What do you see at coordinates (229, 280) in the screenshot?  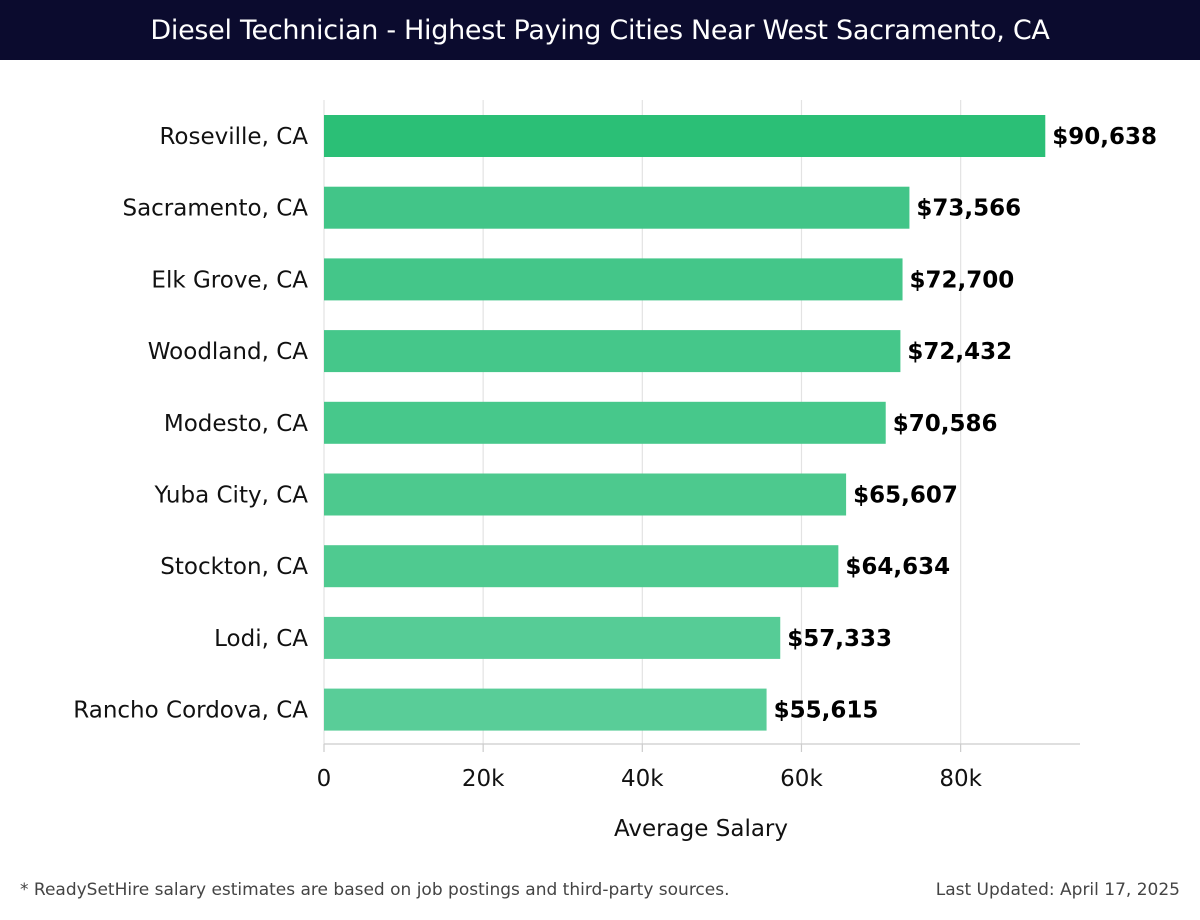 I see `category-label: Elk Grove, CA` at bounding box center [229, 280].